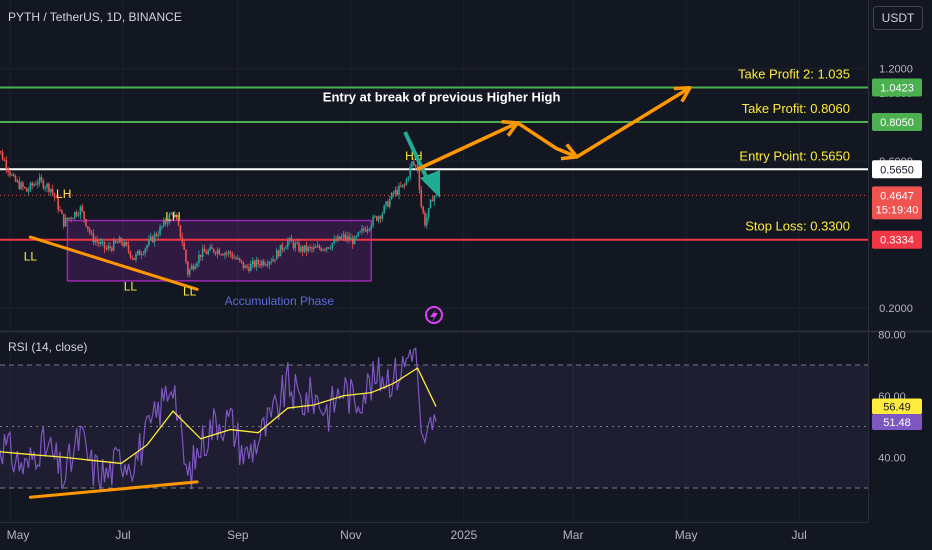 This screenshot has height=550, width=932. I want to click on projection-path, so click(553, 128).